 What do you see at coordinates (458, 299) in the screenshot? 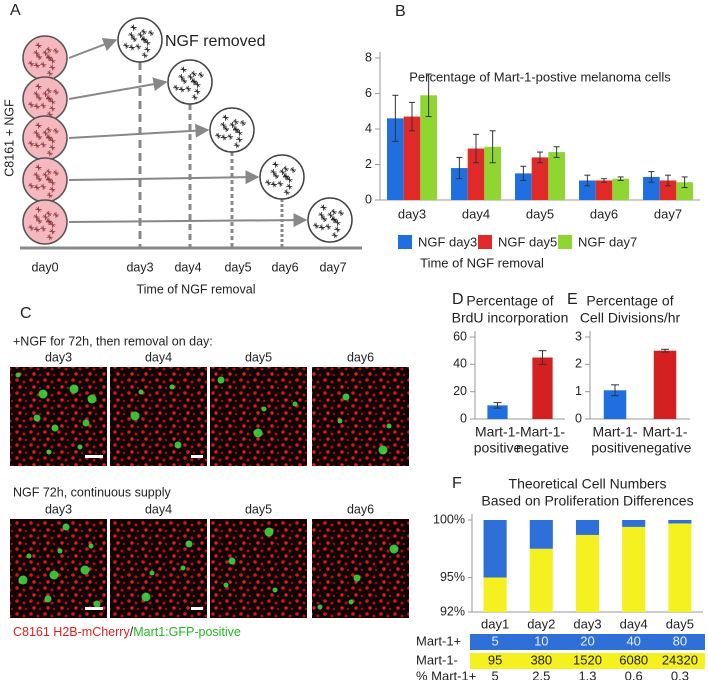
I see `panel-letter: D` at bounding box center [458, 299].